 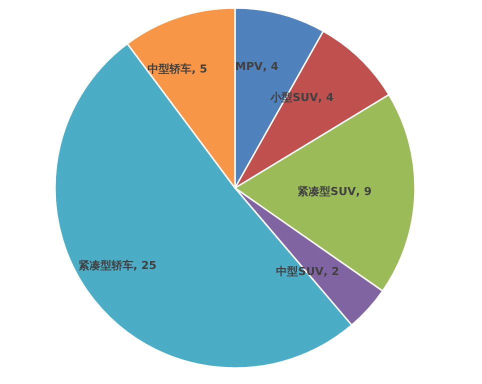 What do you see at coordinates (145, 265) in the screenshot?
I see `data-label: , 25` at bounding box center [145, 265].